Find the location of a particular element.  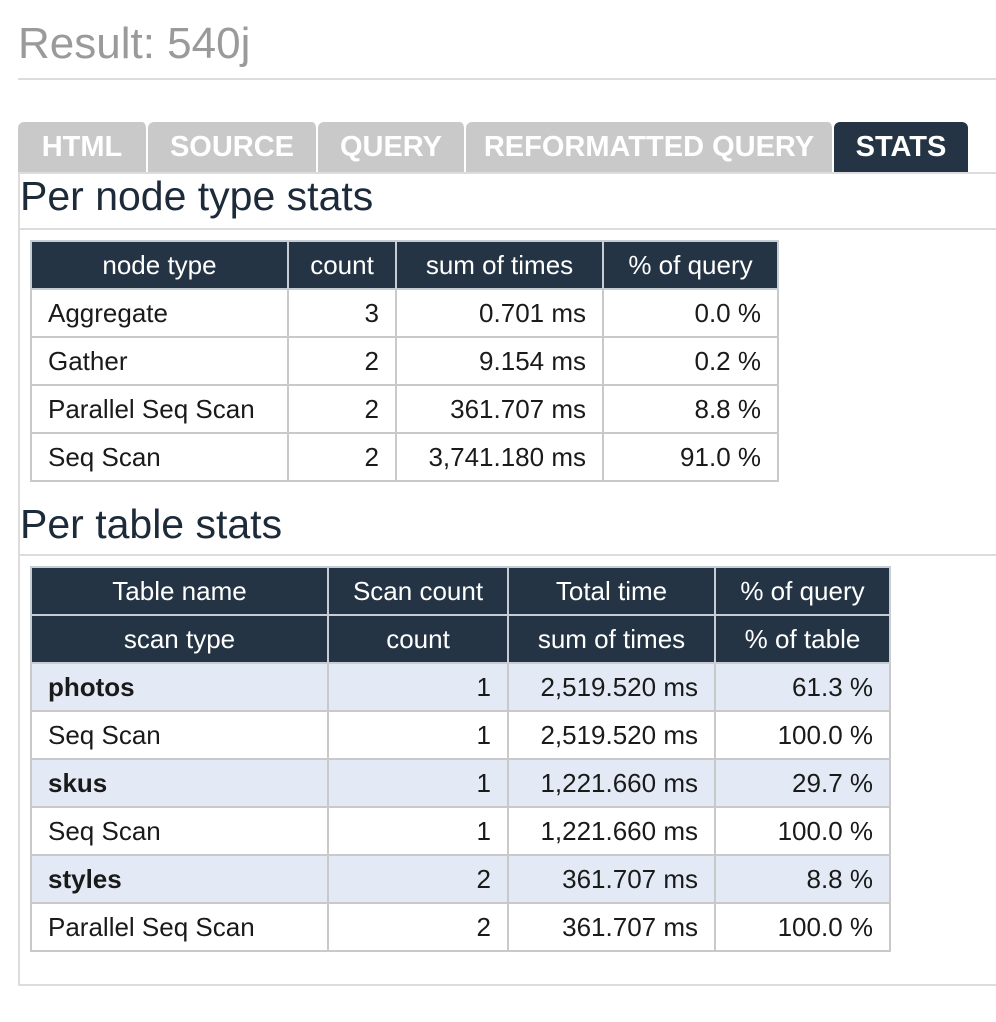

tabs-divider is located at coordinates (507, 173).